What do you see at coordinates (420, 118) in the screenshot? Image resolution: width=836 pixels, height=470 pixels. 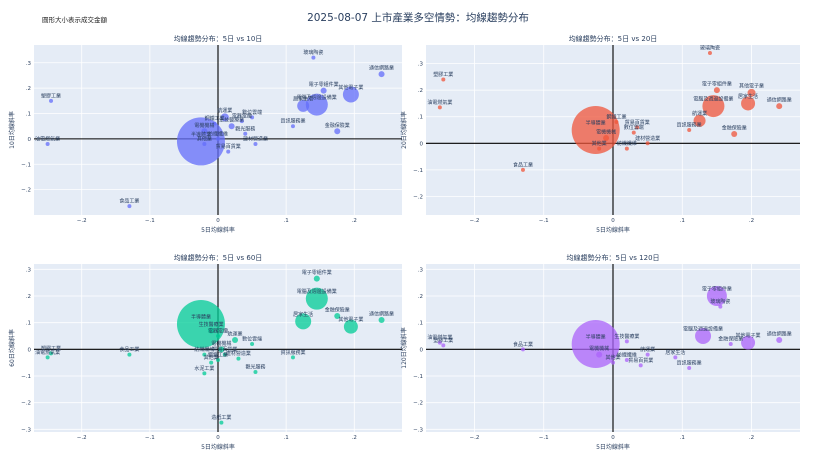 I see `y-tick-label: .1` at bounding box center [420, 118].